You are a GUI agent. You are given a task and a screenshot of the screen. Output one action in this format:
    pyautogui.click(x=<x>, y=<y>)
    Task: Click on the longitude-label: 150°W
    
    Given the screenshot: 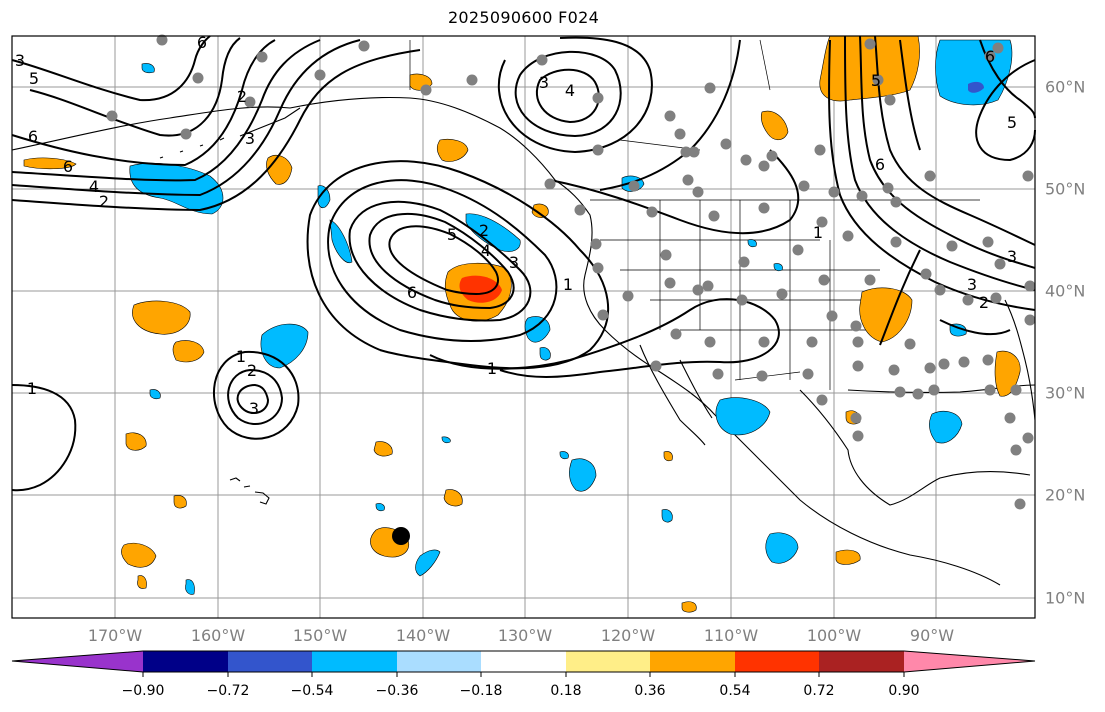 What is the action you would take?
    pyautogui.click(x=320, y=635)
    